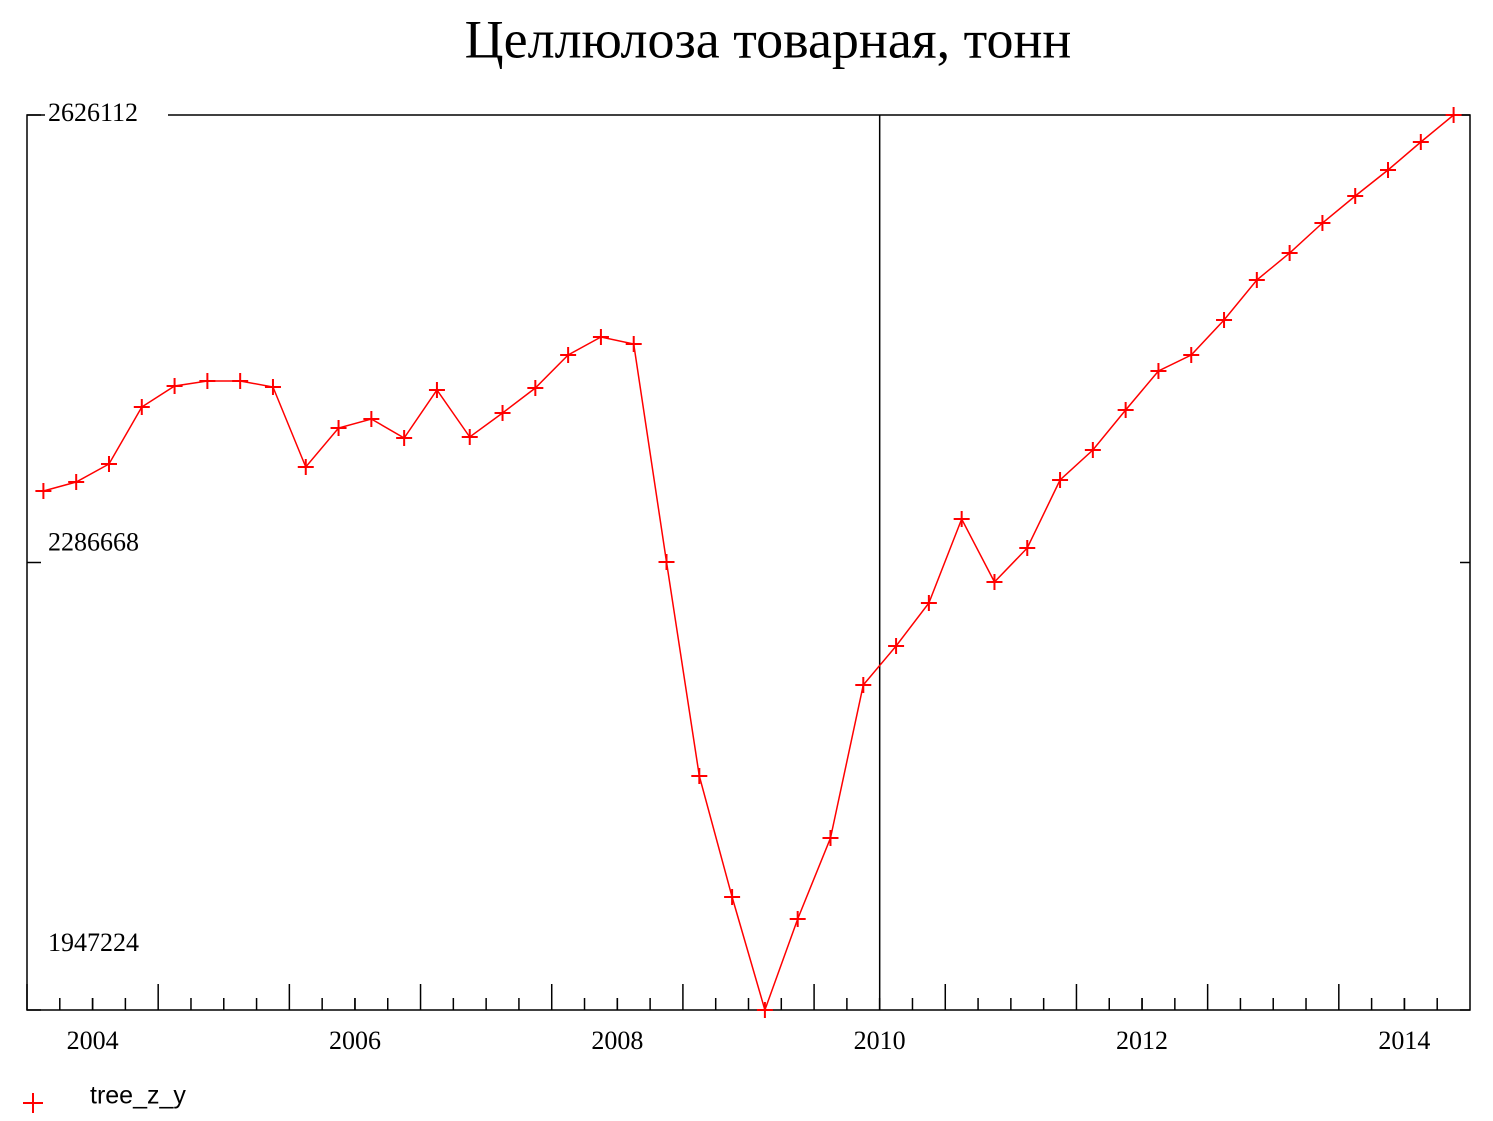 This screenshot has width=1493, height=1121. What do you see at coordinates (93, 541) in the screenshot?
I see `y-tick-label: 2286668` at bounding box center [93, 541].